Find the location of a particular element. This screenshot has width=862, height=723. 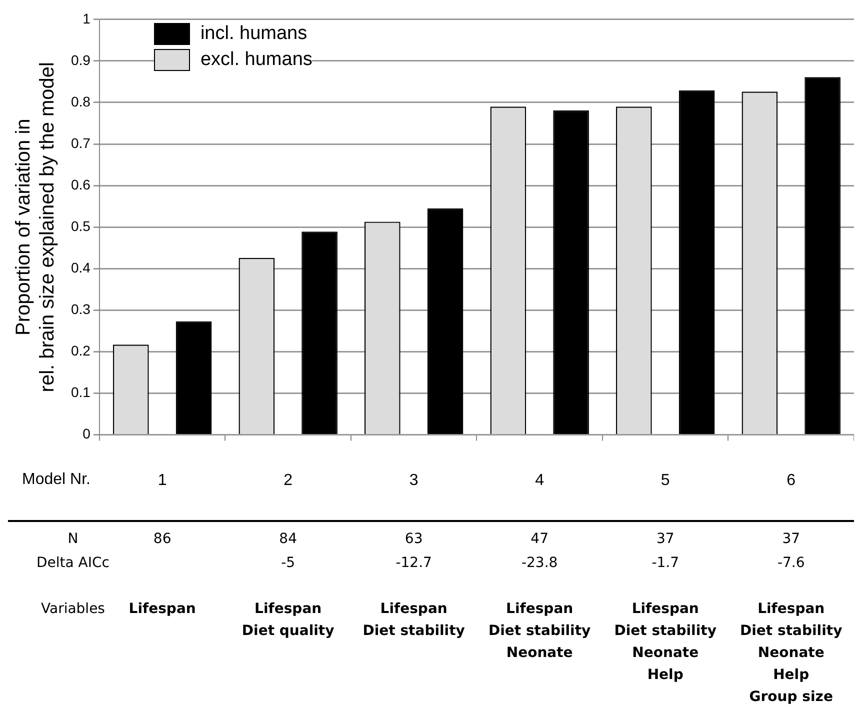

text: Variables is located at coordinates (73, 609).